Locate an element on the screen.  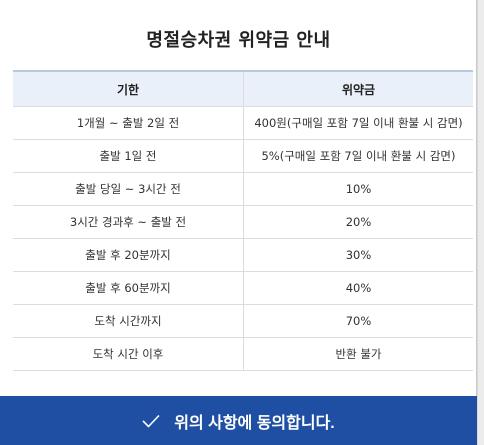
table-row: 1개월 ~ 출발 2일 전 400원(구매일 포함 7일 이내 환불 시 감면) is located at coordinates (243, 123).